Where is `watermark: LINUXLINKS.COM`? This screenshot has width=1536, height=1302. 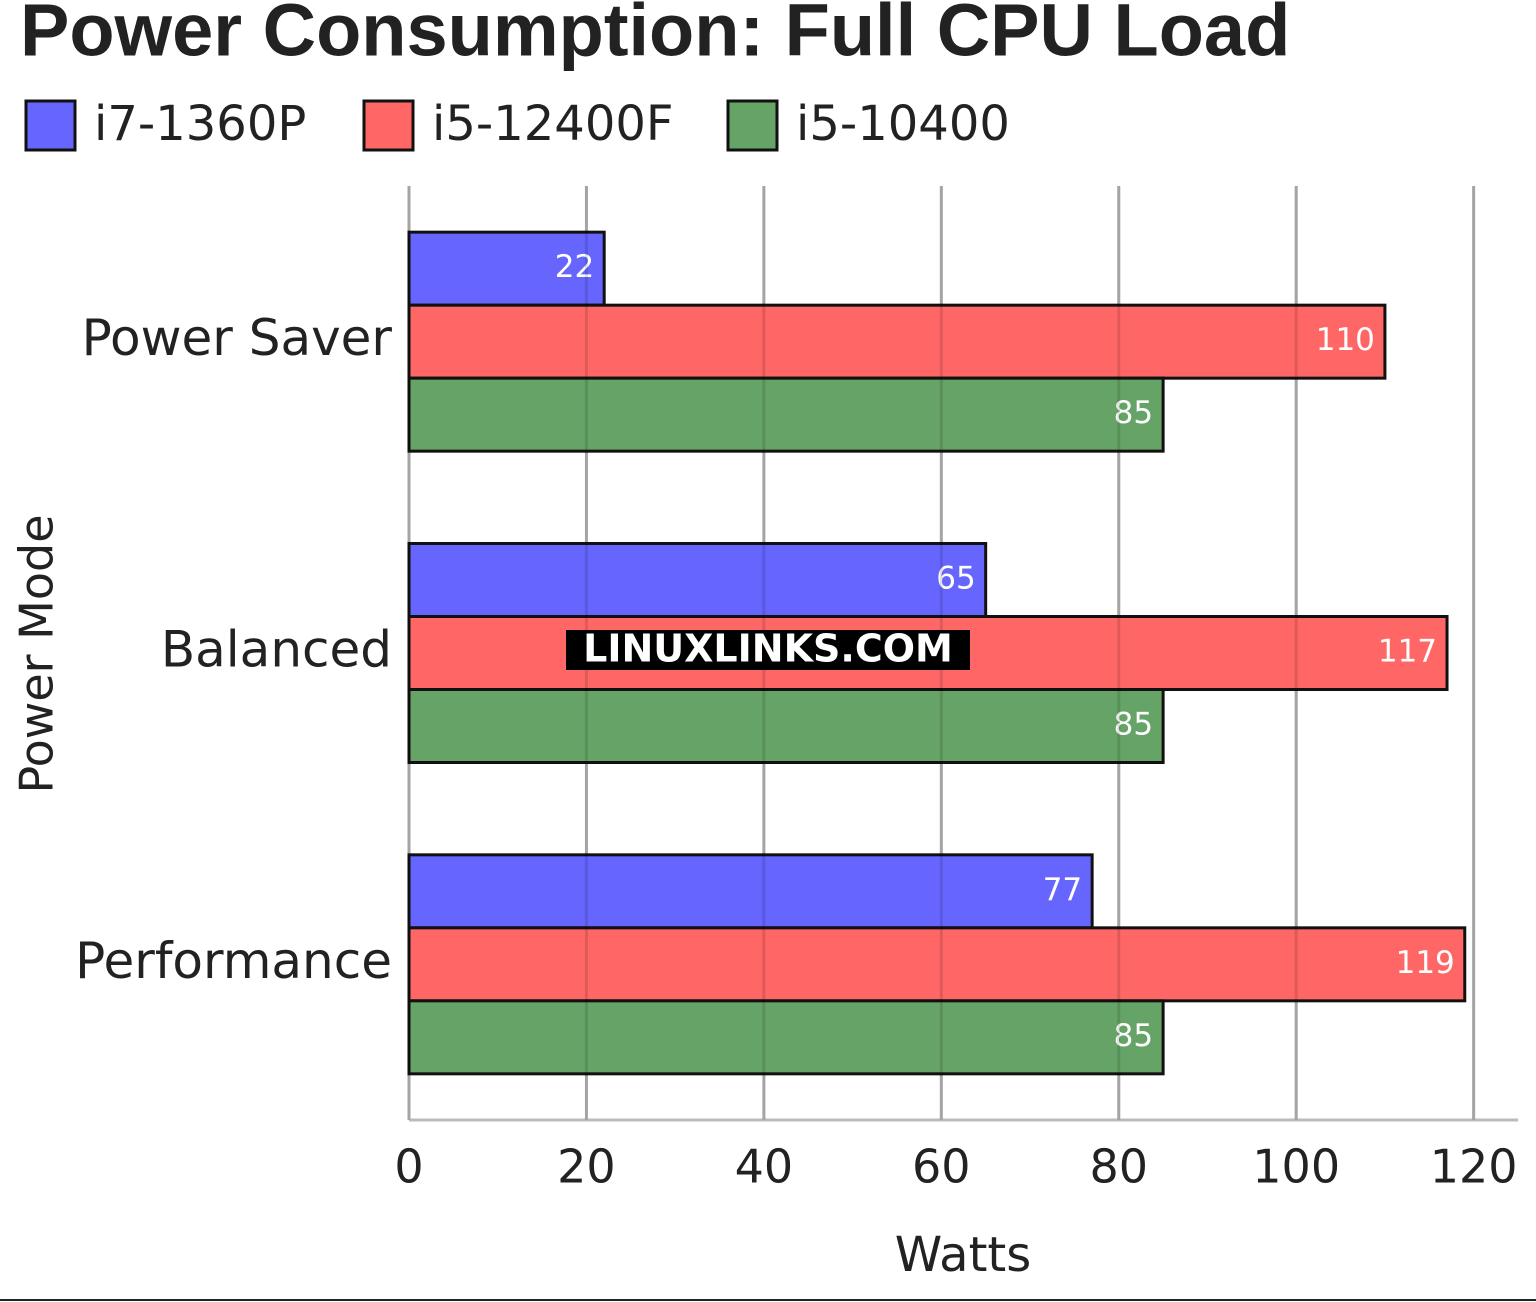
watermark: LINUXLINKS.COM is located at coordinates (768, 649).